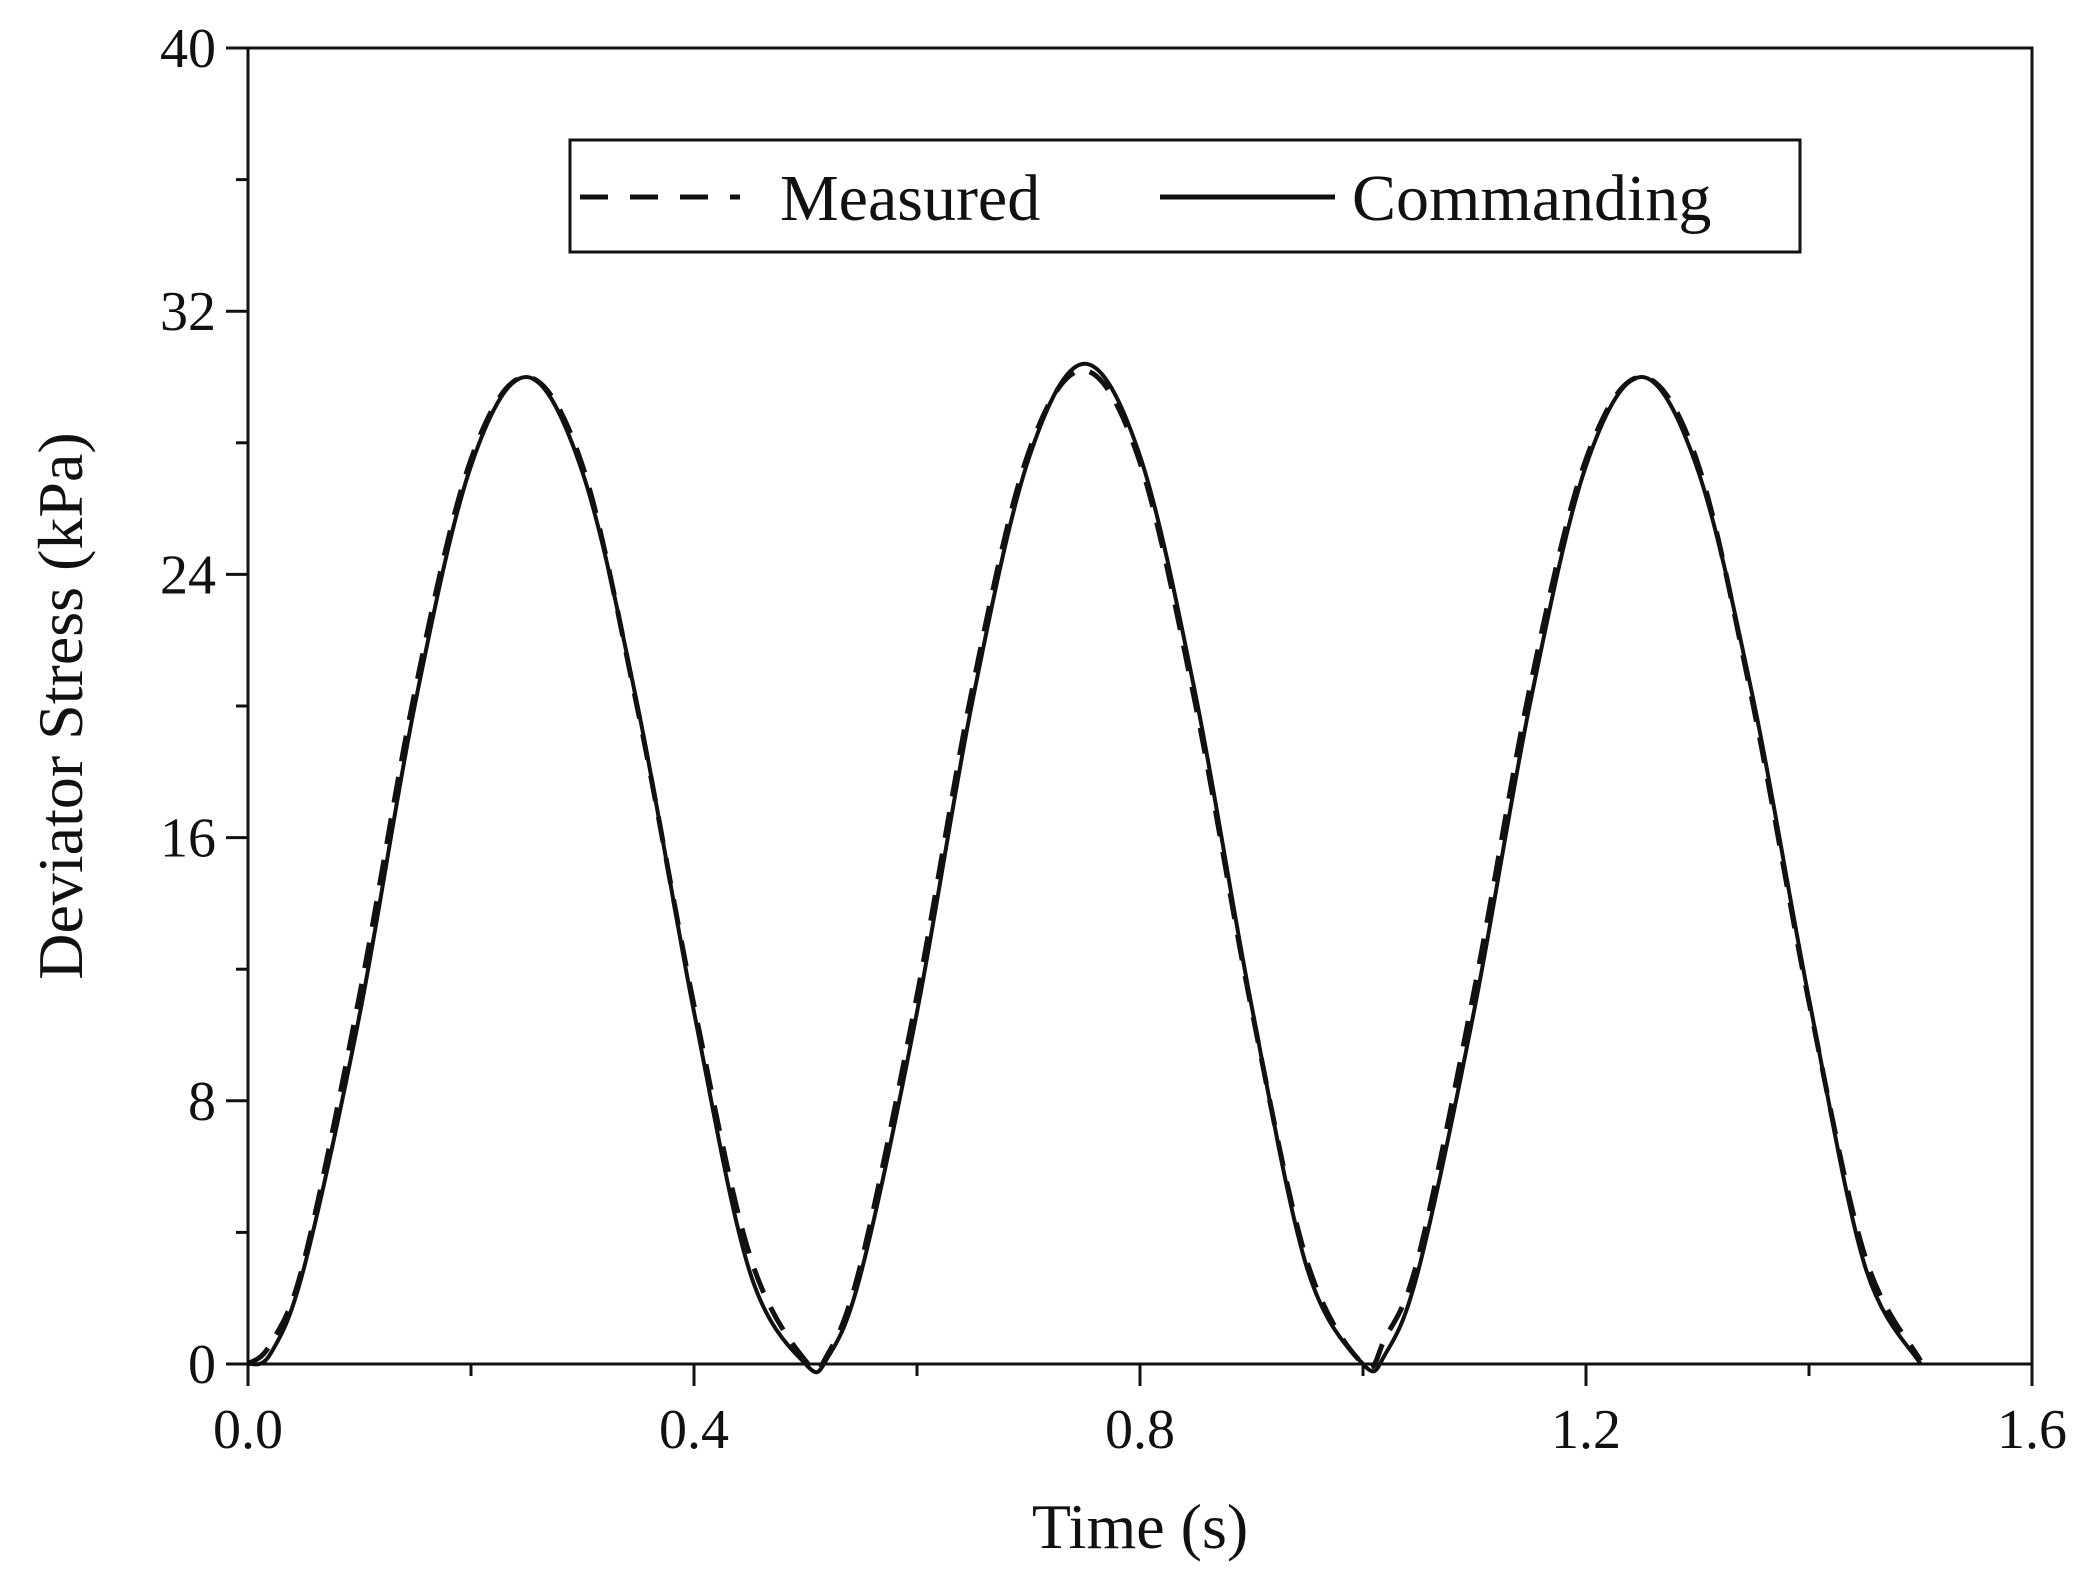 The image size is (2092, 1574). Describe the element at coordinates (1140, 1430) in the screenshot. I see `x-tick-label: 0.8` at that location.